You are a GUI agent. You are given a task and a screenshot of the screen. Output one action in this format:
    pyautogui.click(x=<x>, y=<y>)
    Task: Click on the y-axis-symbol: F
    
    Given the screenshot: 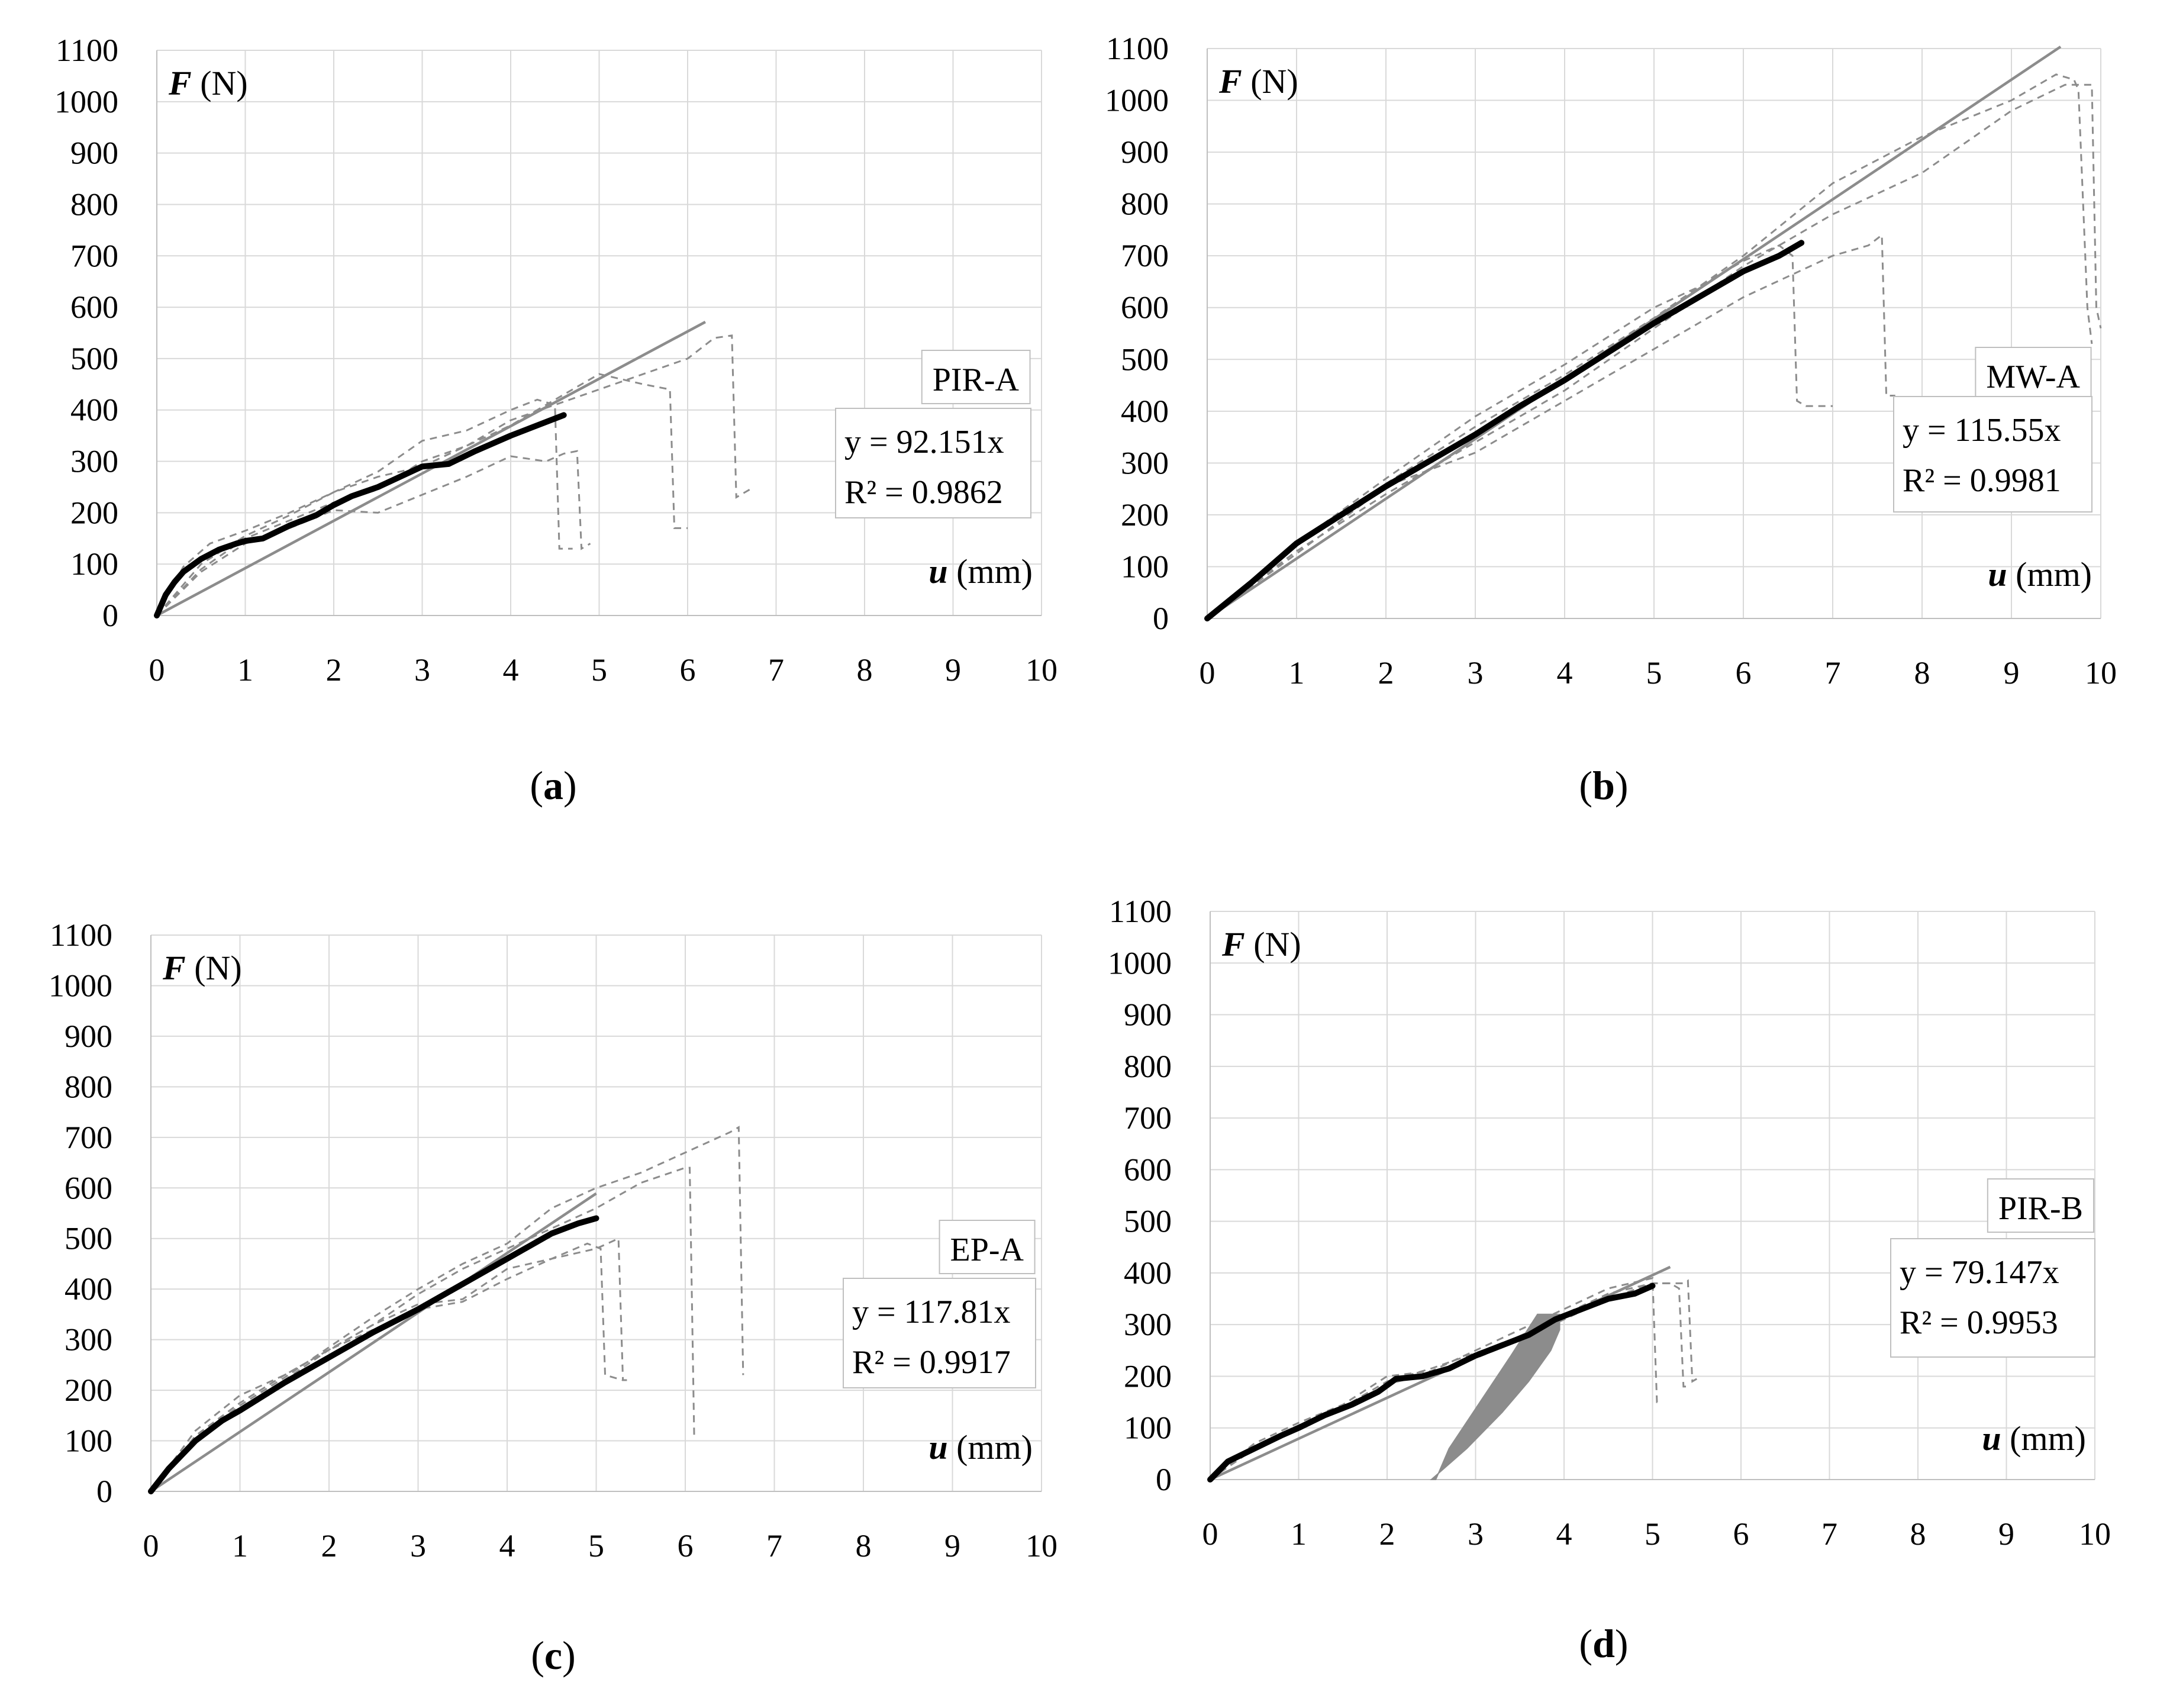 What is the action you would take?
    pyautogui.click(x=180, y=83)
    